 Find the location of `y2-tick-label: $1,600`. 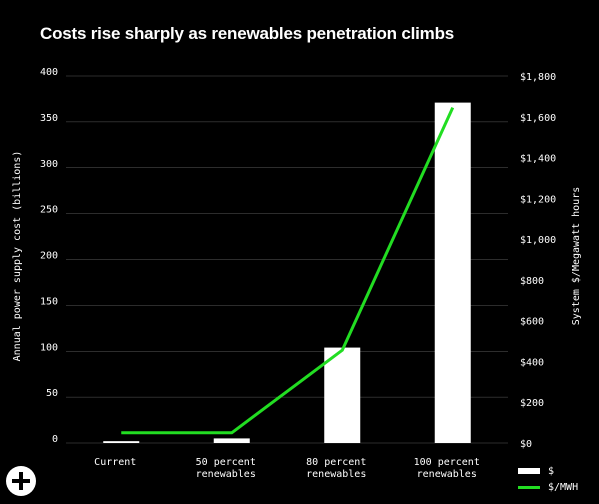

y2-tick-label: $1,600 is located at coordinates (538, 118).